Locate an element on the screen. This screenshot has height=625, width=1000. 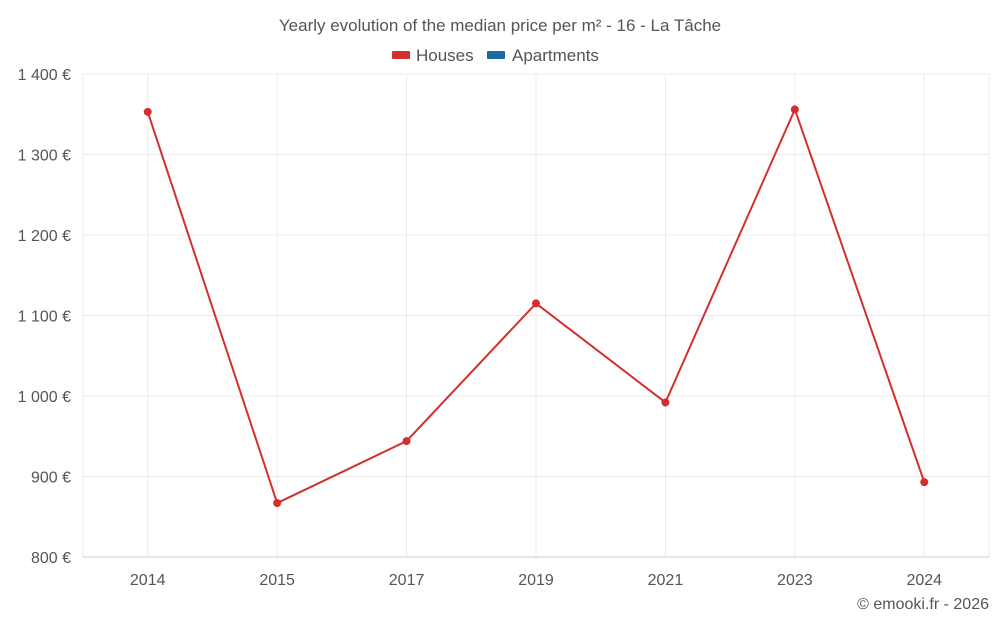
legend-item-houses: Houses is located at coordinates (433, 55).